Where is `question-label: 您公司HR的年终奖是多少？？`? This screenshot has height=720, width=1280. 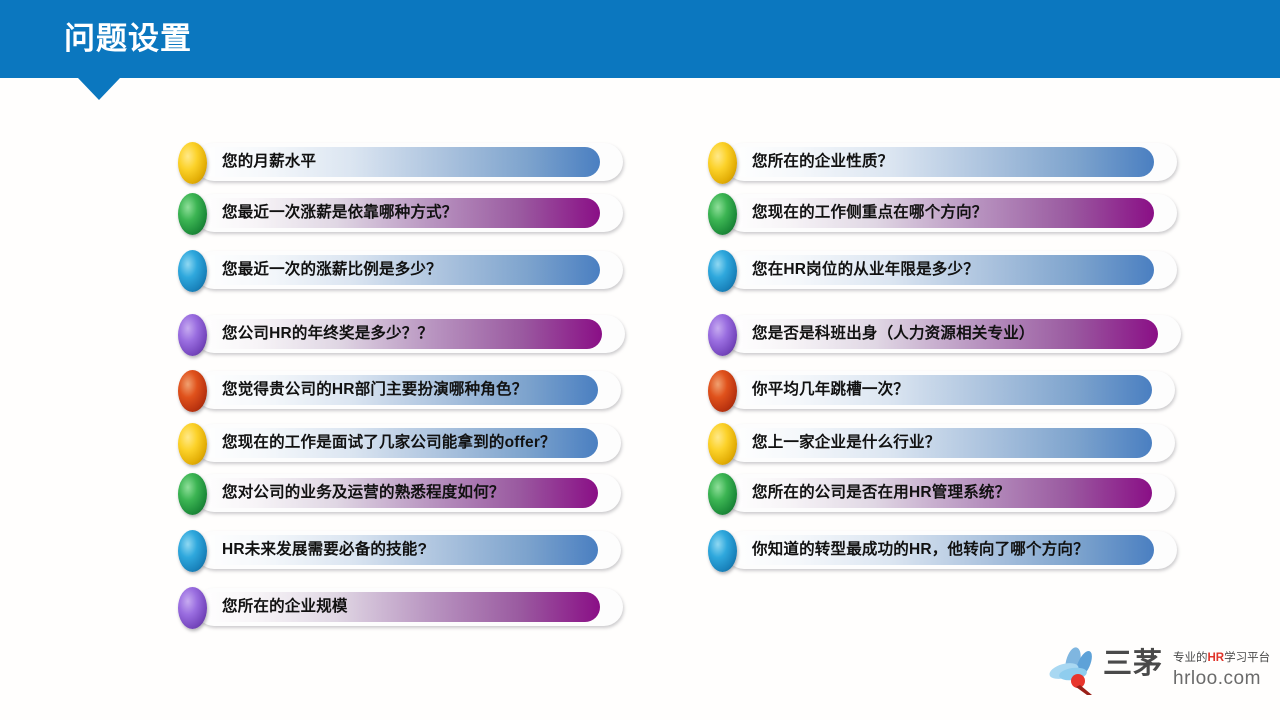
question-label: 您公司HR的年终奖是多少？？ is located at coordinates (328, 333).